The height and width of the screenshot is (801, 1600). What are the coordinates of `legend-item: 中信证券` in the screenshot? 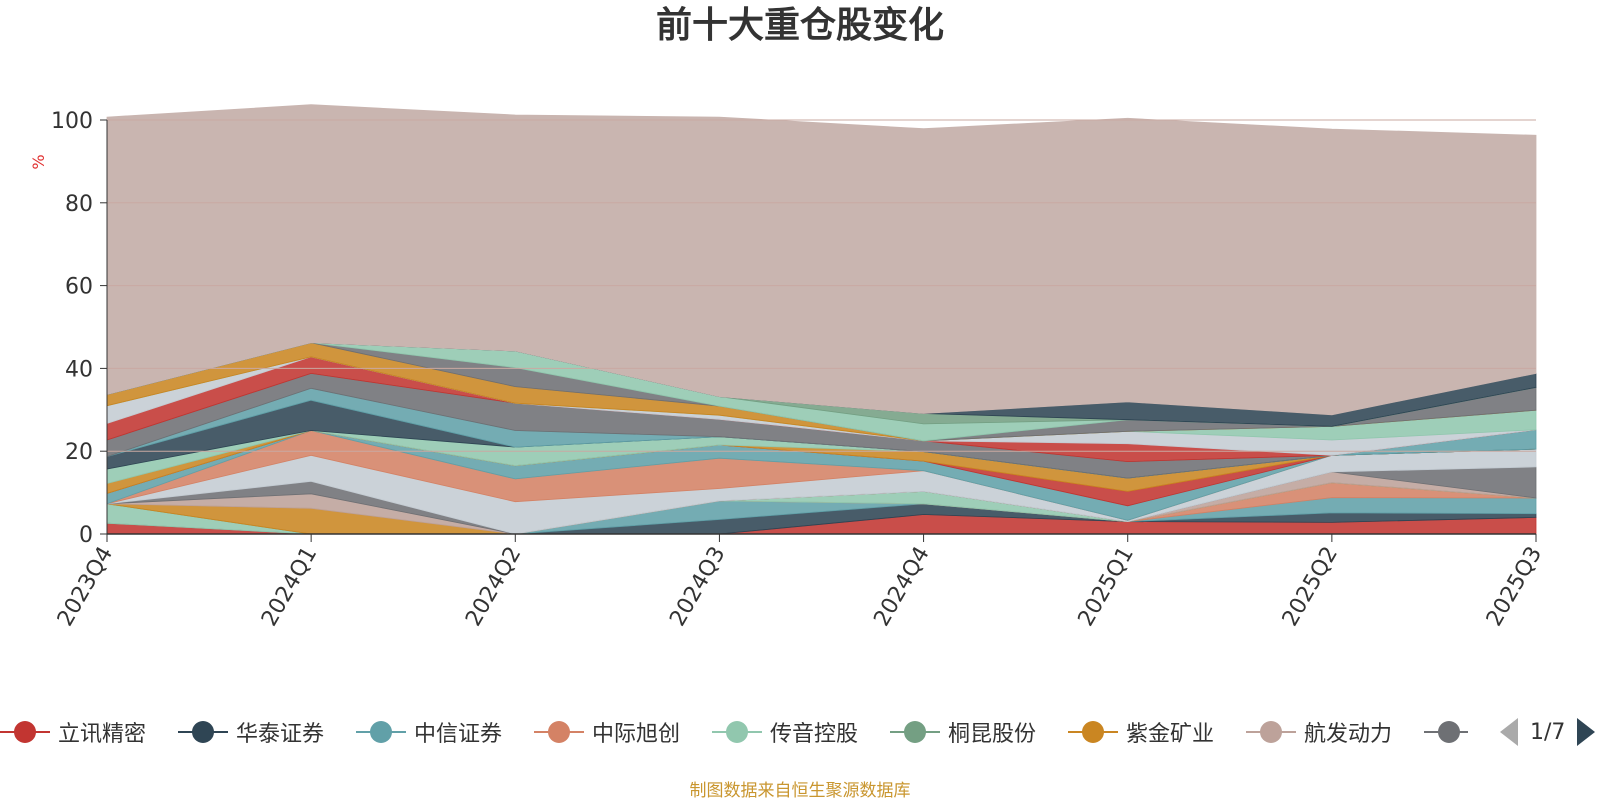 It's located at (429, 732).